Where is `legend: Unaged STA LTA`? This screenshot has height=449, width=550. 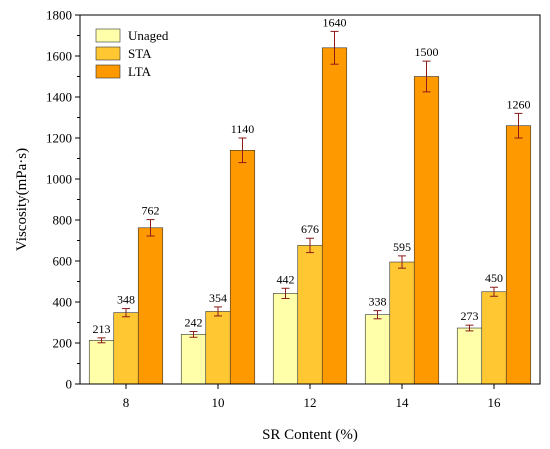 legend: Unaged STA LTA is located at coordinates (132, 53).